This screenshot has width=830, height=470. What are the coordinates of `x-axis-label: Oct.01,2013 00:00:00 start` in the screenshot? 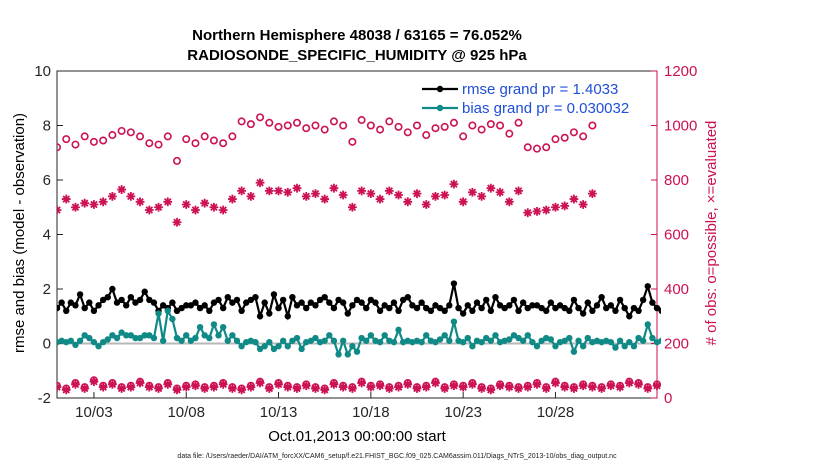 It's located at (357, 436).